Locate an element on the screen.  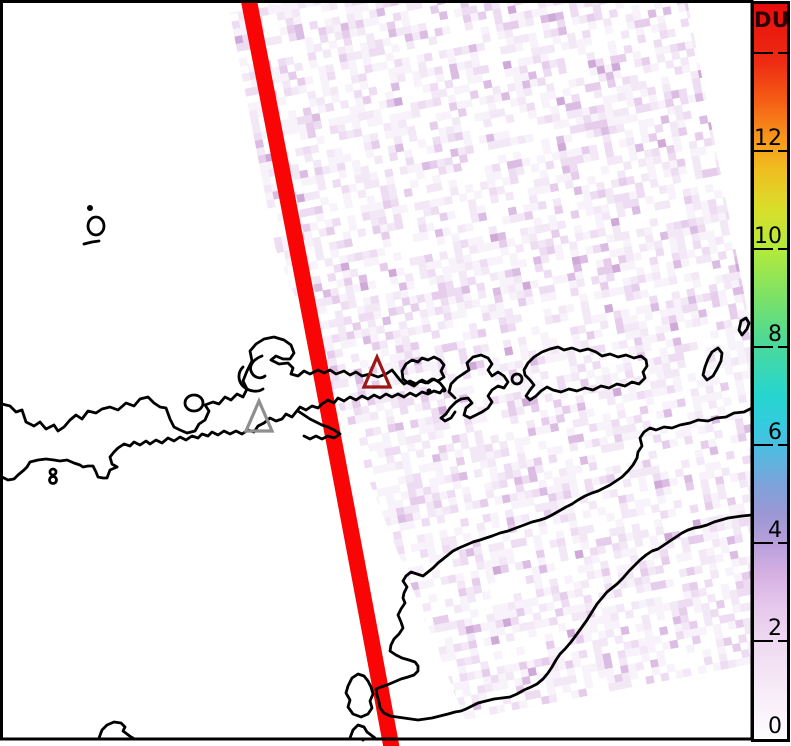
coast-island-semau is located at coordinates (359, 695).